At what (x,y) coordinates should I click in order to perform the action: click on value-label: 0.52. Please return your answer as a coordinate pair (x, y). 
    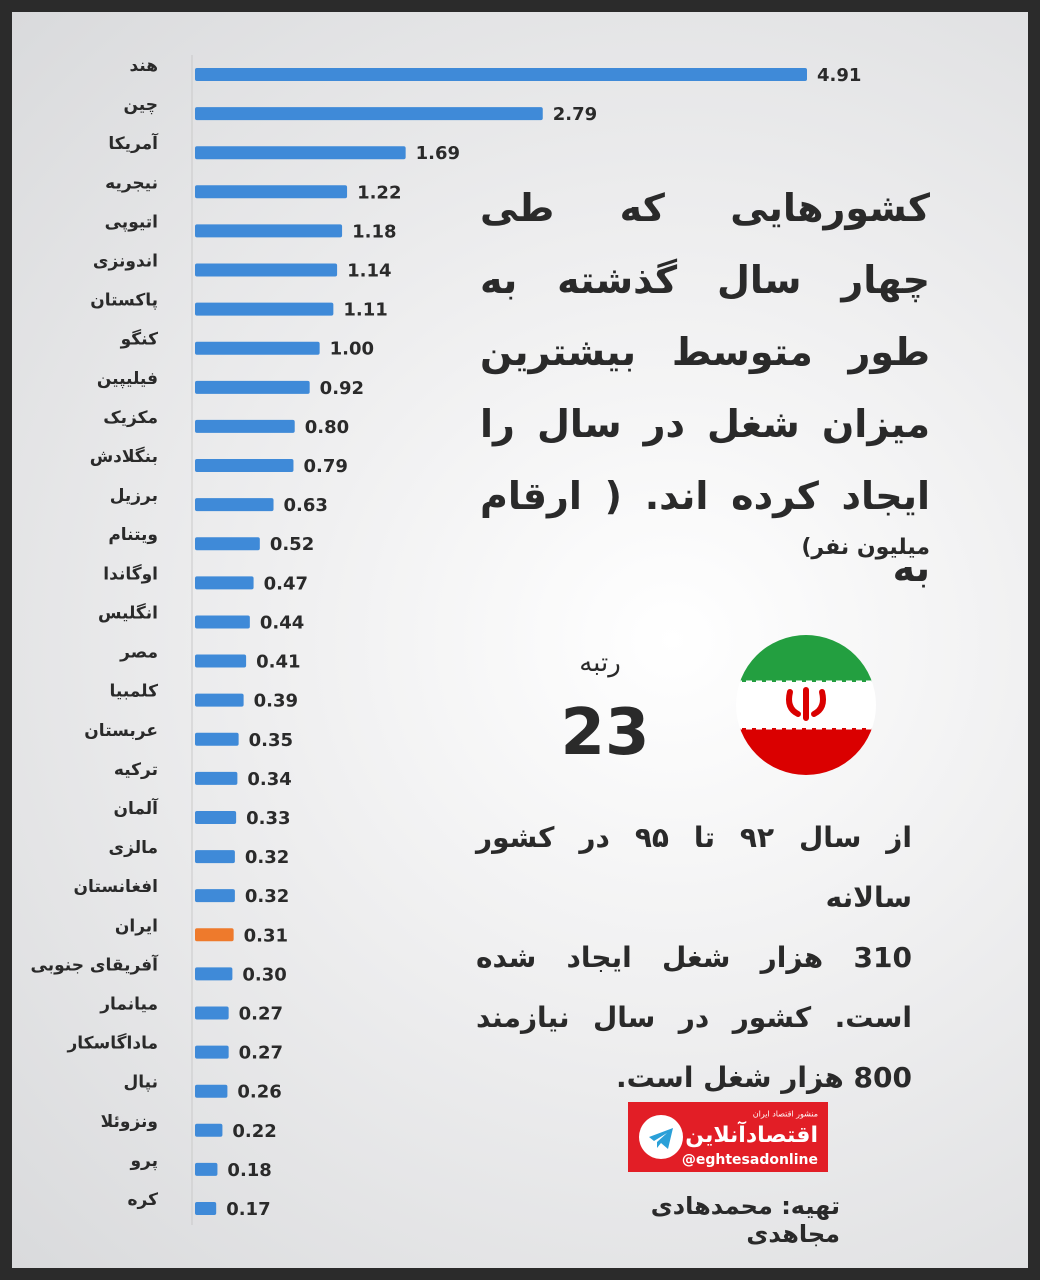
    Looking at the image, I should click on (292, 544).